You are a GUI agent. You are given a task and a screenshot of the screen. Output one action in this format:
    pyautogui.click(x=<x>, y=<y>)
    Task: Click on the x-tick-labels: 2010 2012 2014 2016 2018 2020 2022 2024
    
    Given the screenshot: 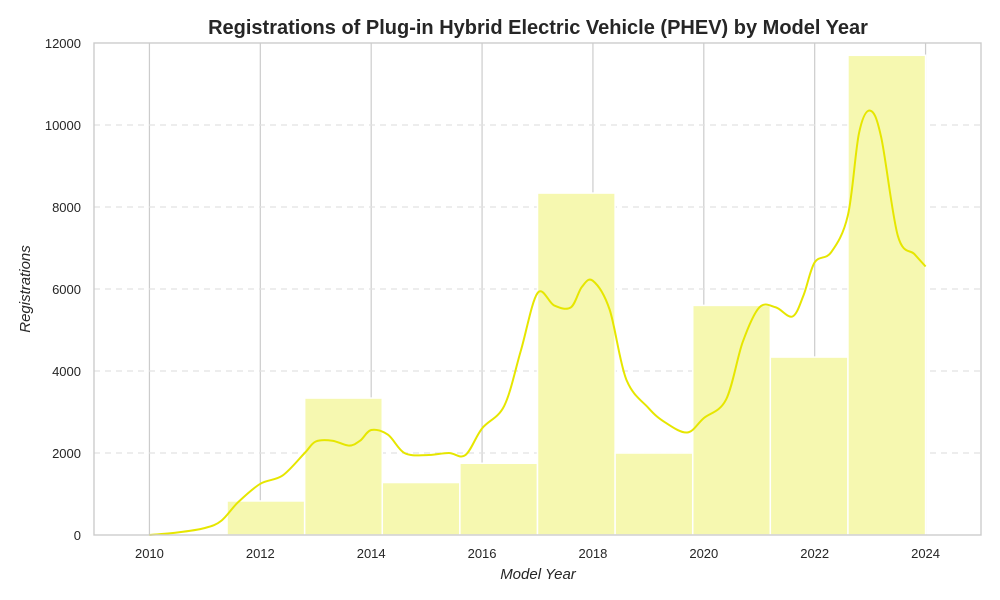 What is the action you would take?
    pyautogui.click(x=537, y=553)
    